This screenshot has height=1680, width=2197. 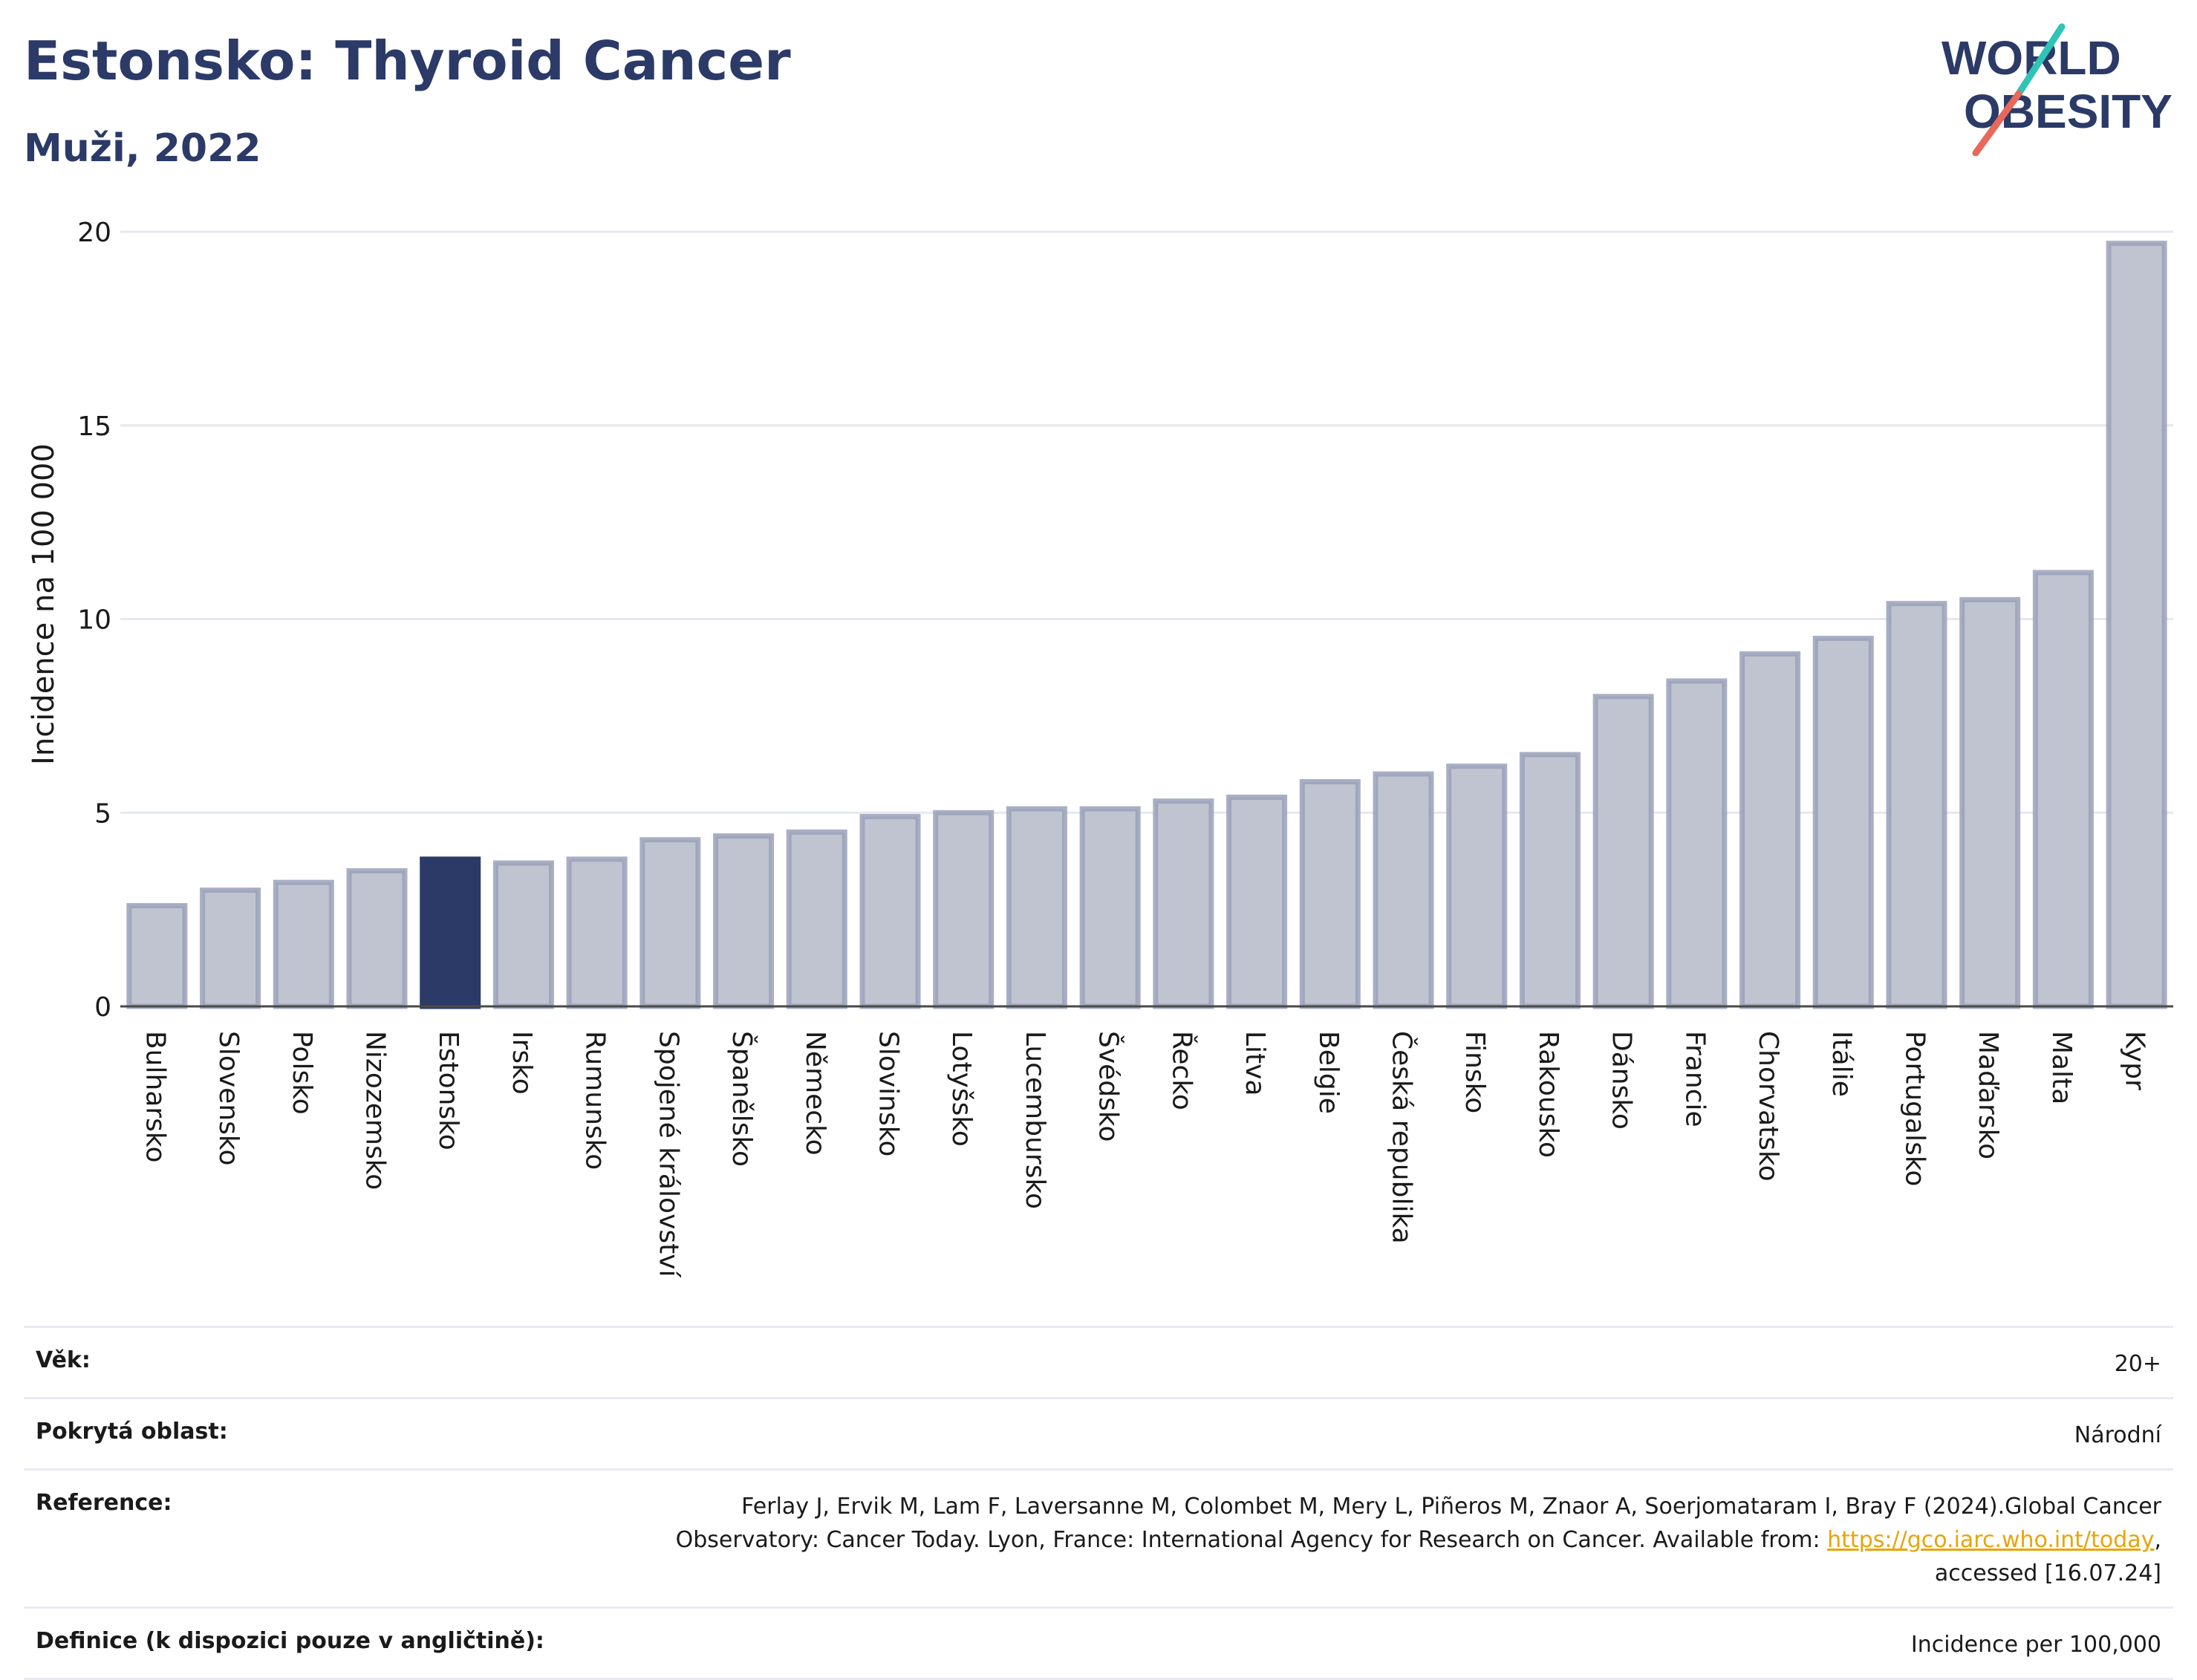 I want to click on info-row-coverage: Pokrytá oblast: Národní, so click(x=1098, y=1432).